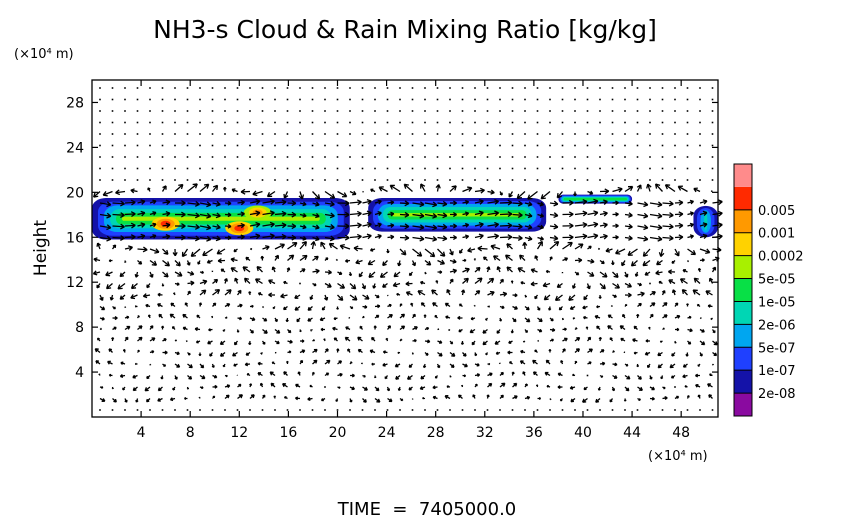 The height and width of the screenshot is (519, 854). What do you see at coordinates (743, 290) in the screenshot?
I see `colorbar-frame` at bounding box center [743, 290].